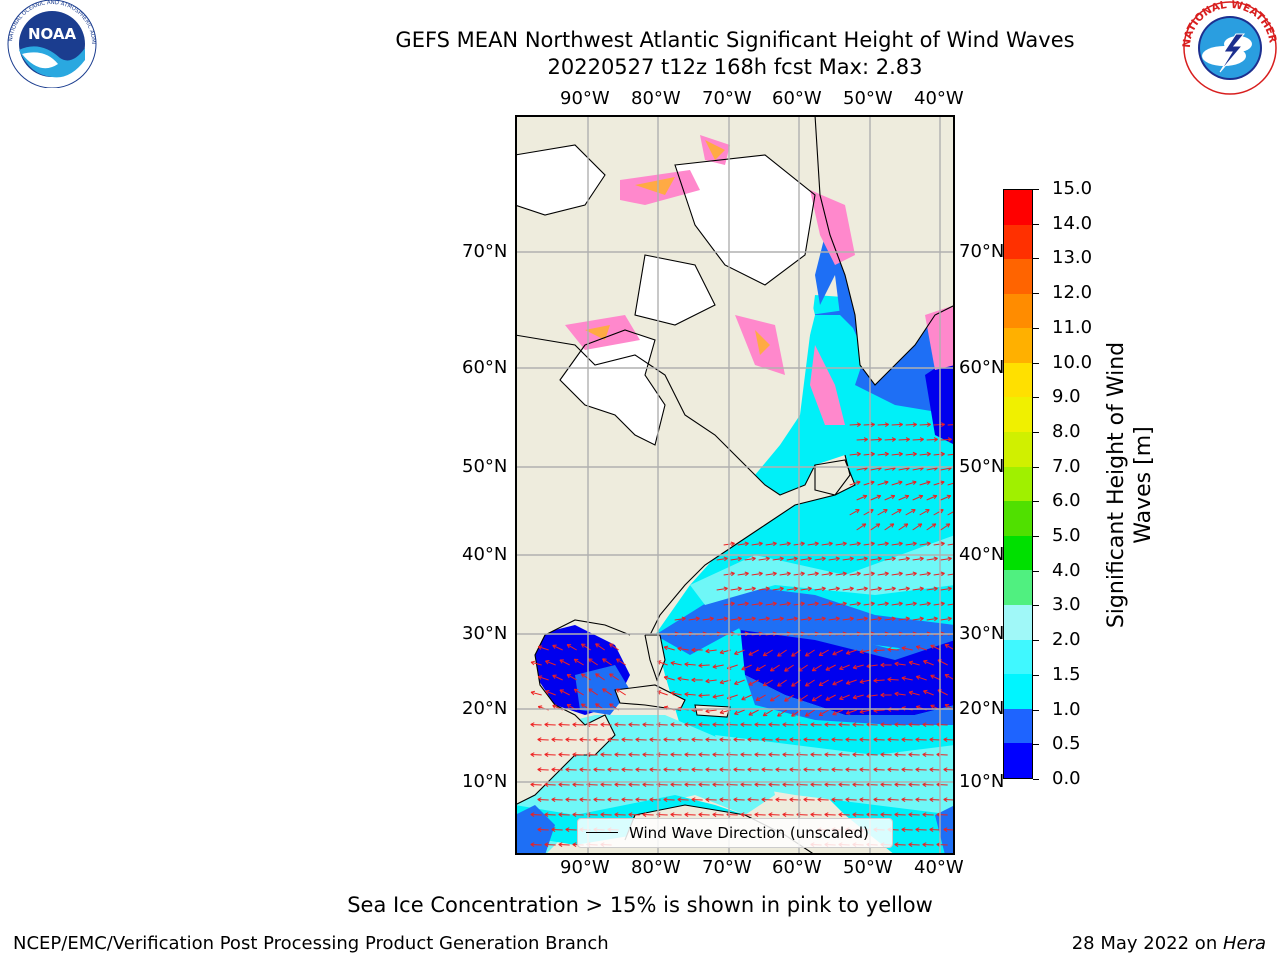 The width and height of the screenshot is (1280, 960). Describe the element at coordinates (939, 98) in the screenshot. I see `lon-label-top-40w: 40°W` at that location.